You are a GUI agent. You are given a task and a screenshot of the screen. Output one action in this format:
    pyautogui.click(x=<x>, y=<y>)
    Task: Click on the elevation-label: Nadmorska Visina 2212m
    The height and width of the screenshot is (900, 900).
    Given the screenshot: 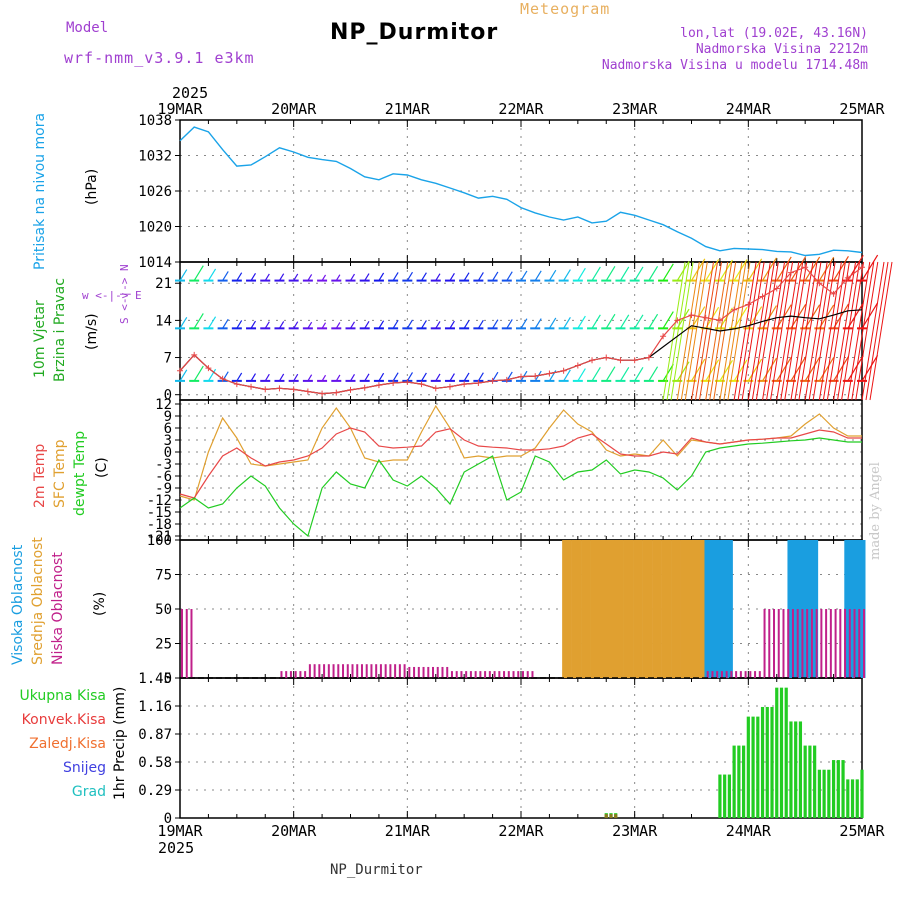 What is the action you would take?
    pyautogui.click(x=781, y=49)
    